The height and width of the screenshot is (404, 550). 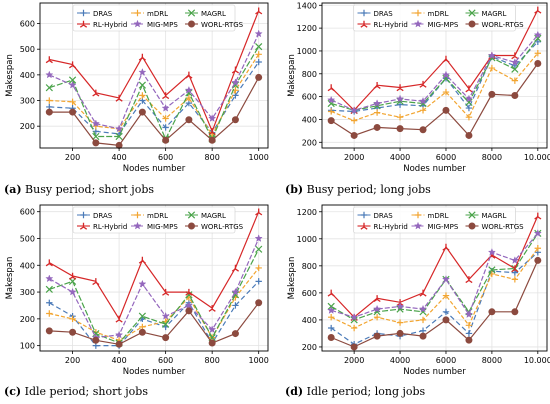 I want to click on y-tick-label: 600, so click(x=309, y=97).